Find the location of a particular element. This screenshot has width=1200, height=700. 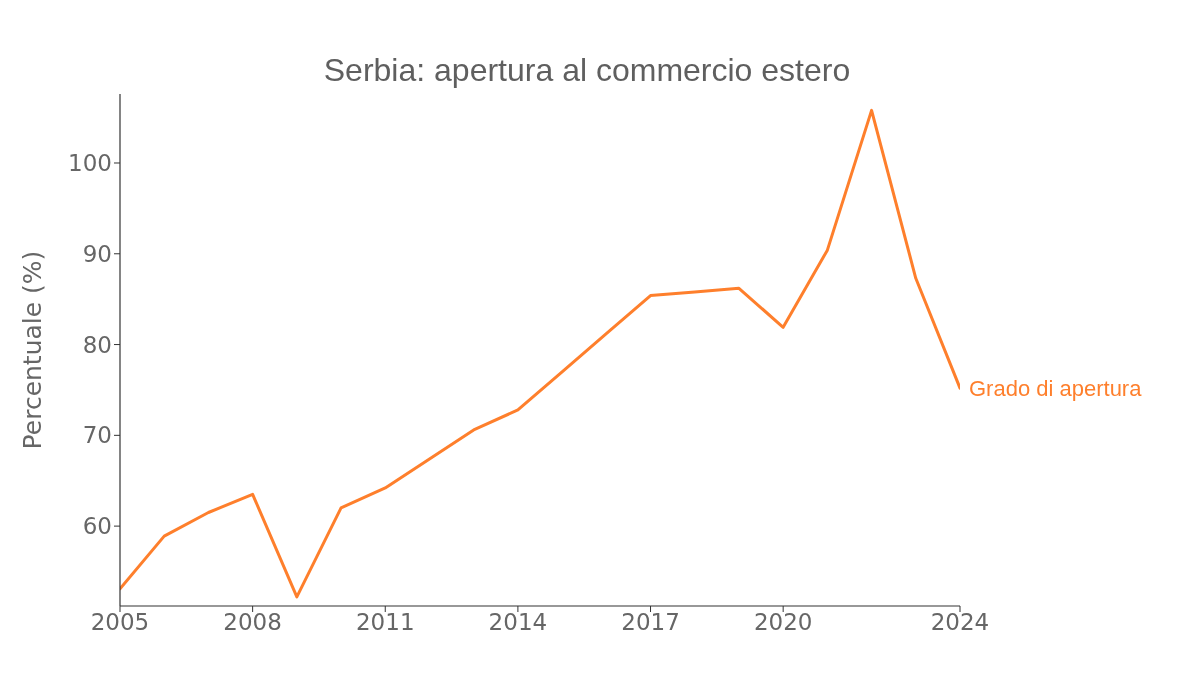

x-tick-label: 2008 is located at coordinates (252, 622).